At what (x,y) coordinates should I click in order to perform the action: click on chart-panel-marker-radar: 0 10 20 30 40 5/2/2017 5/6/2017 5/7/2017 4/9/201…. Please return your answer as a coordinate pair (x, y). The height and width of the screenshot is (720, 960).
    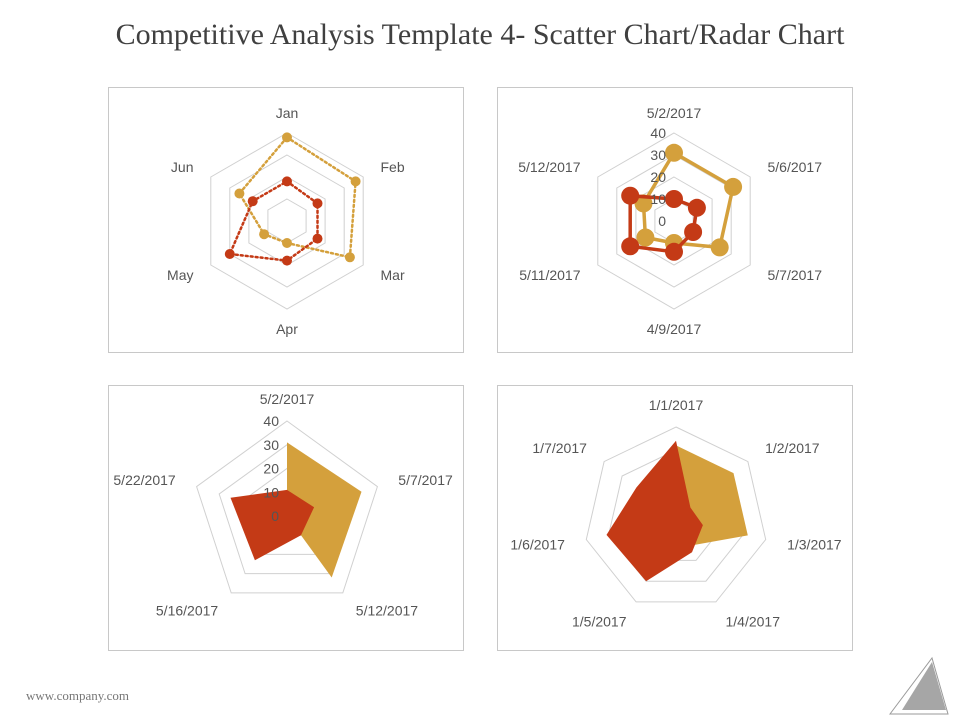
    Looking at the image, I should click on (675, 220).